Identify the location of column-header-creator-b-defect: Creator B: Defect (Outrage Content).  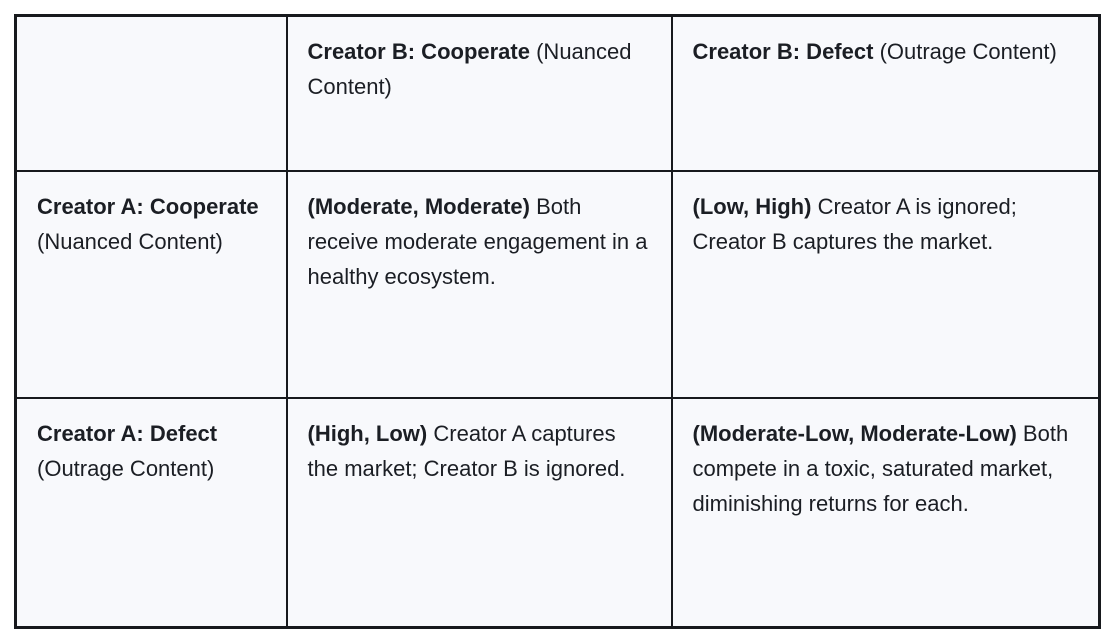
(885, 93).